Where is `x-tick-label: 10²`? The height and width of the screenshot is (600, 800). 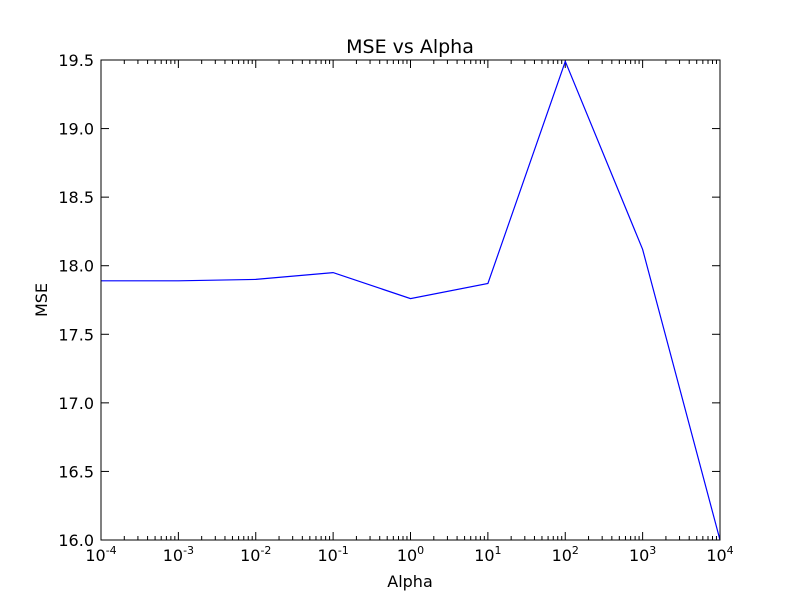
x-tick-label: 10² is located at coordinates (565, 554).